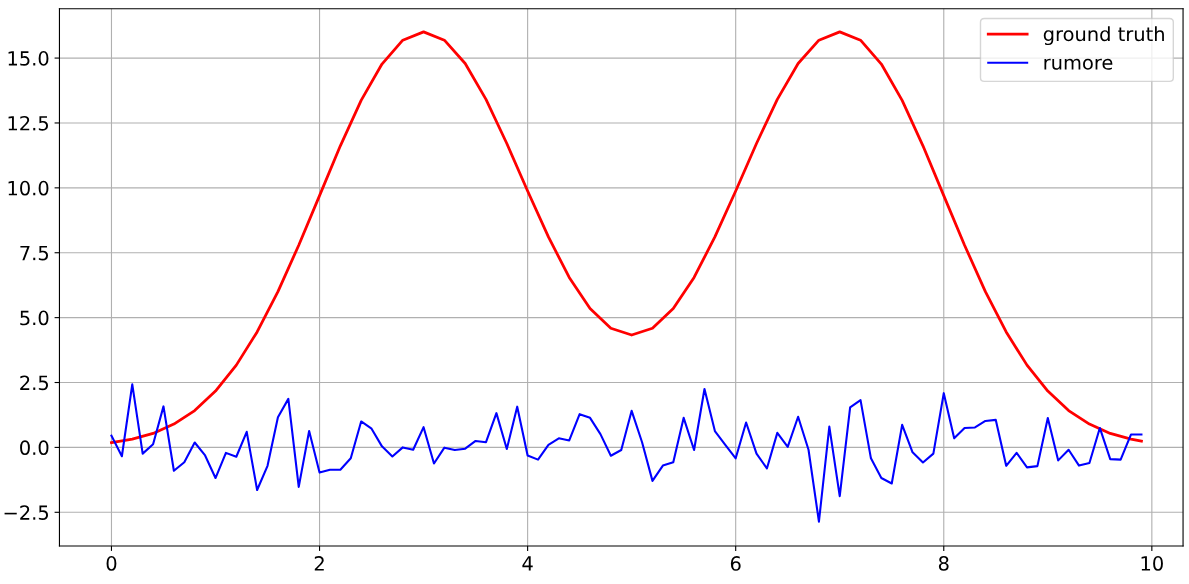 The height and width of the screenshot is (584, 1189). I want to click on y-tick-label: −2.5, so click(26, 512).